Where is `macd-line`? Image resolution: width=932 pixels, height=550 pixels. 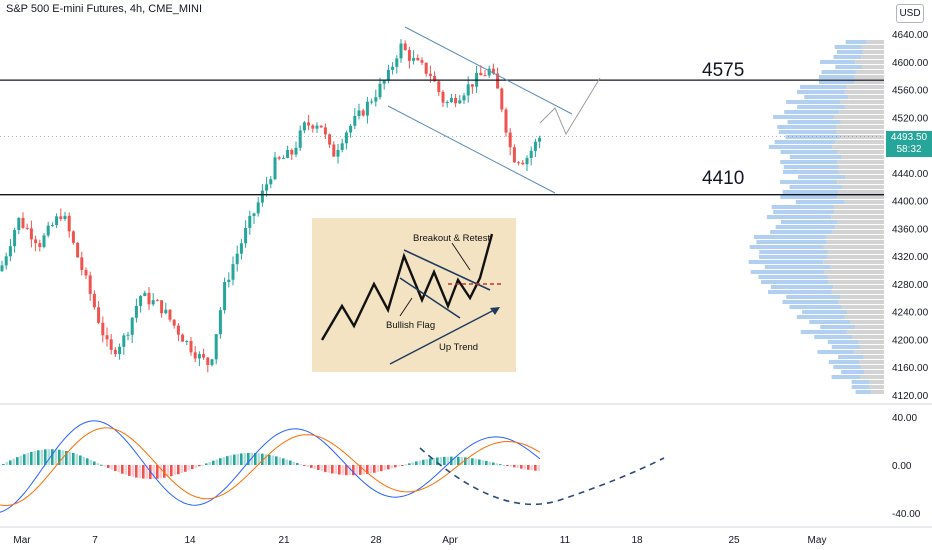 macd-line is located at coordinates (270, 466).